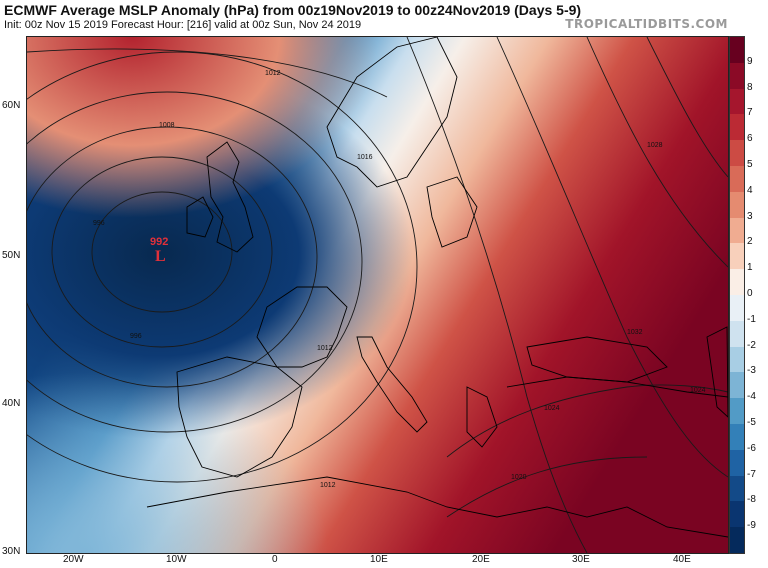 This screenshot has height=568, width=768. What do you see at coordinates (11, 551) in the screenshot?
I see `latitude-label: 30N` at bounding box center [11, 551].